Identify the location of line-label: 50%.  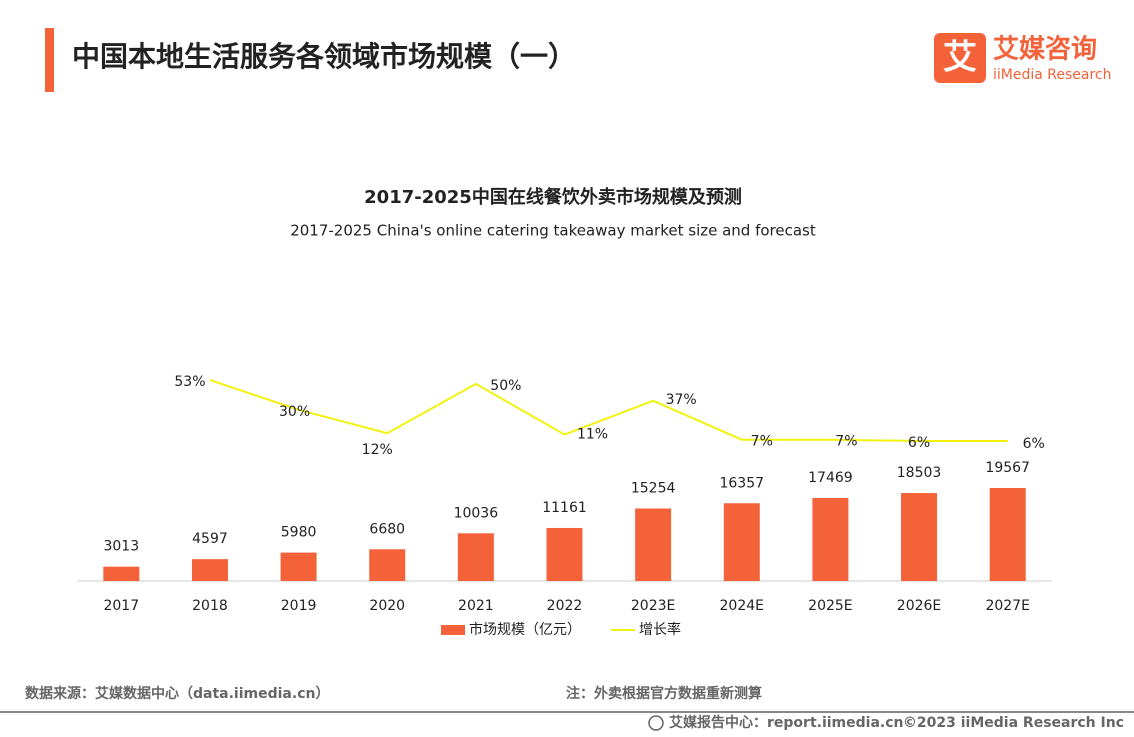
(505, 386).